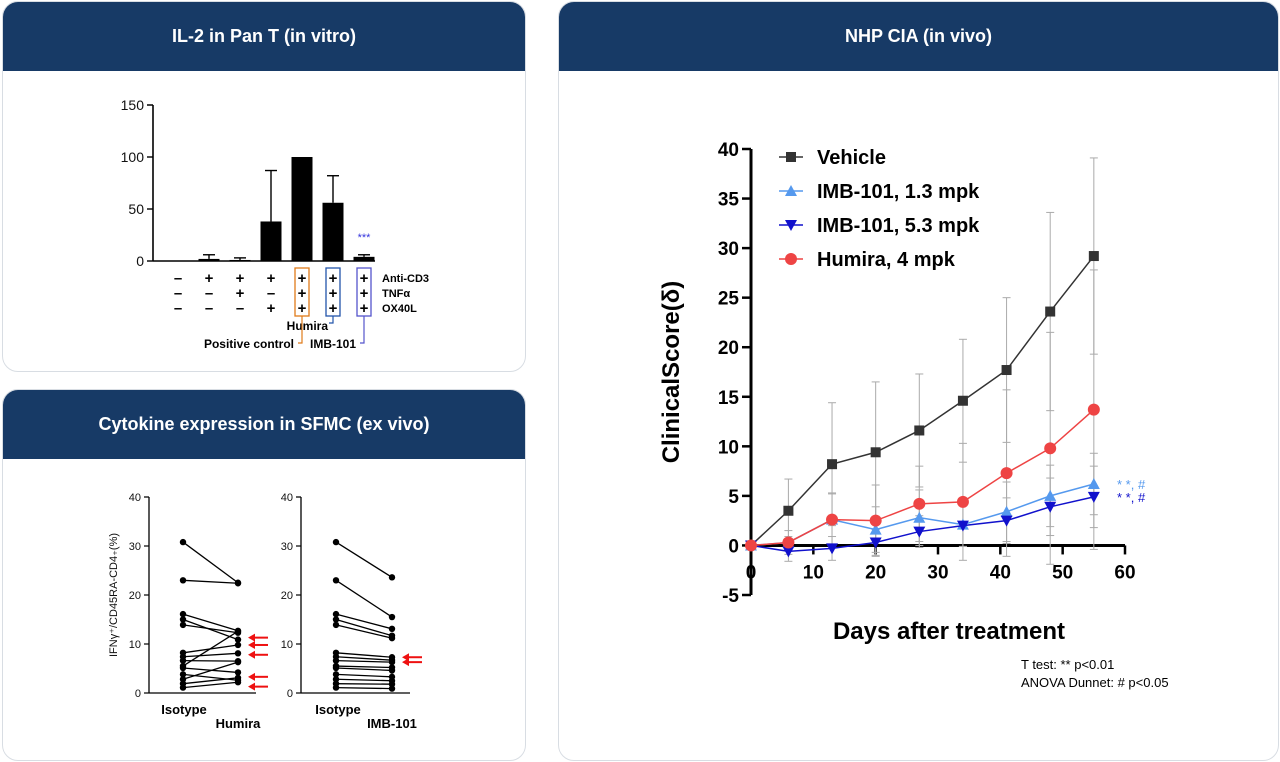 This screenshot has width=1280, height=762. I want to click on y-axis-label: ClinicalScore(δ), so click(671, 372).